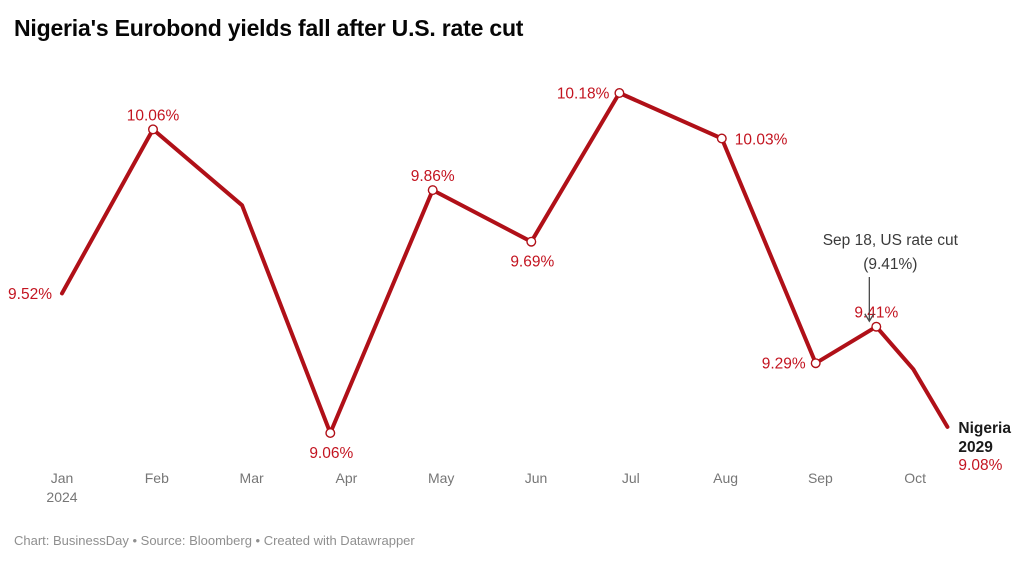  I want to click on x-axis-year-label: 2024, so click(61, 497).